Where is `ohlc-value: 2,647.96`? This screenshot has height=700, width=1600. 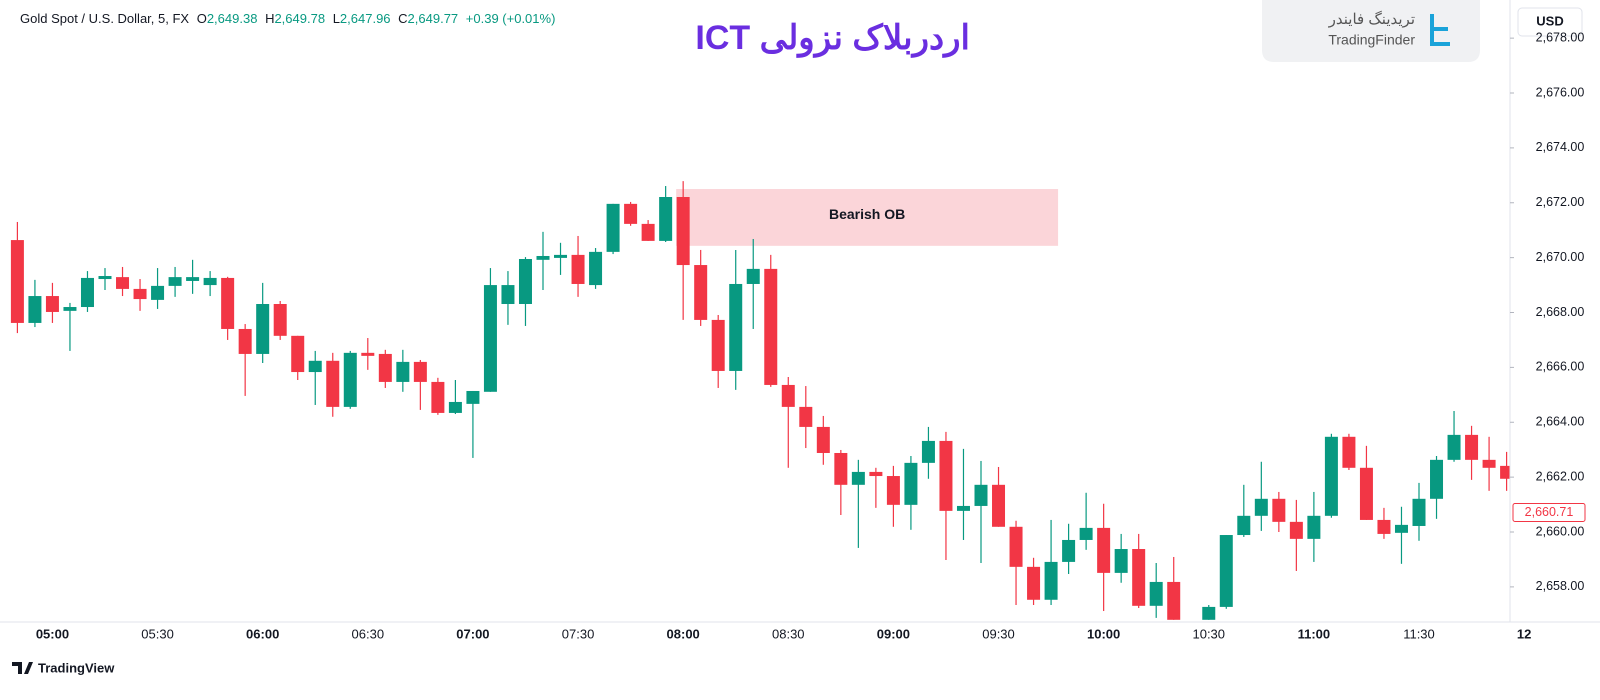 ohlc-value: 2,647.96 is located at coordinates (365, 18).